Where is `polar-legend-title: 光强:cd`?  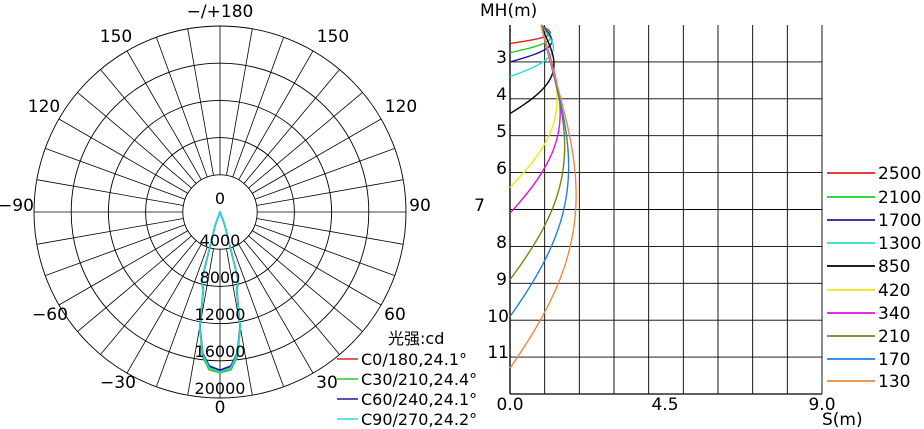
polar-legend-title: 光强:cd is located at coordinates (416, 338).